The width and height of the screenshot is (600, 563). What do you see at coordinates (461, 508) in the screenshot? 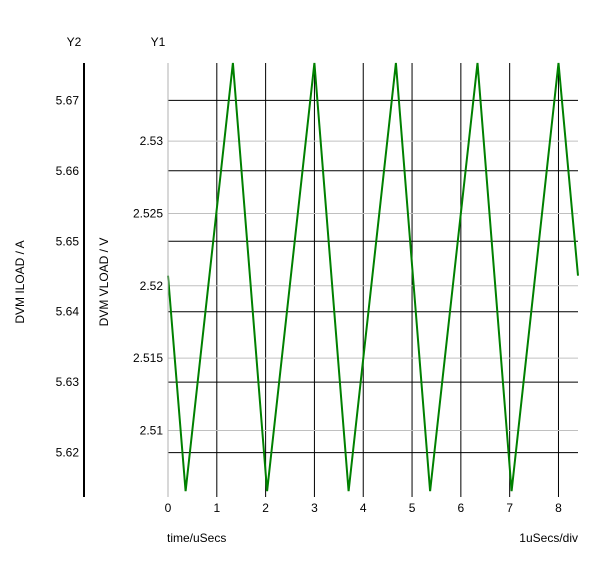
I see `x-tick-label: 6` at bounding box center [461, 508].